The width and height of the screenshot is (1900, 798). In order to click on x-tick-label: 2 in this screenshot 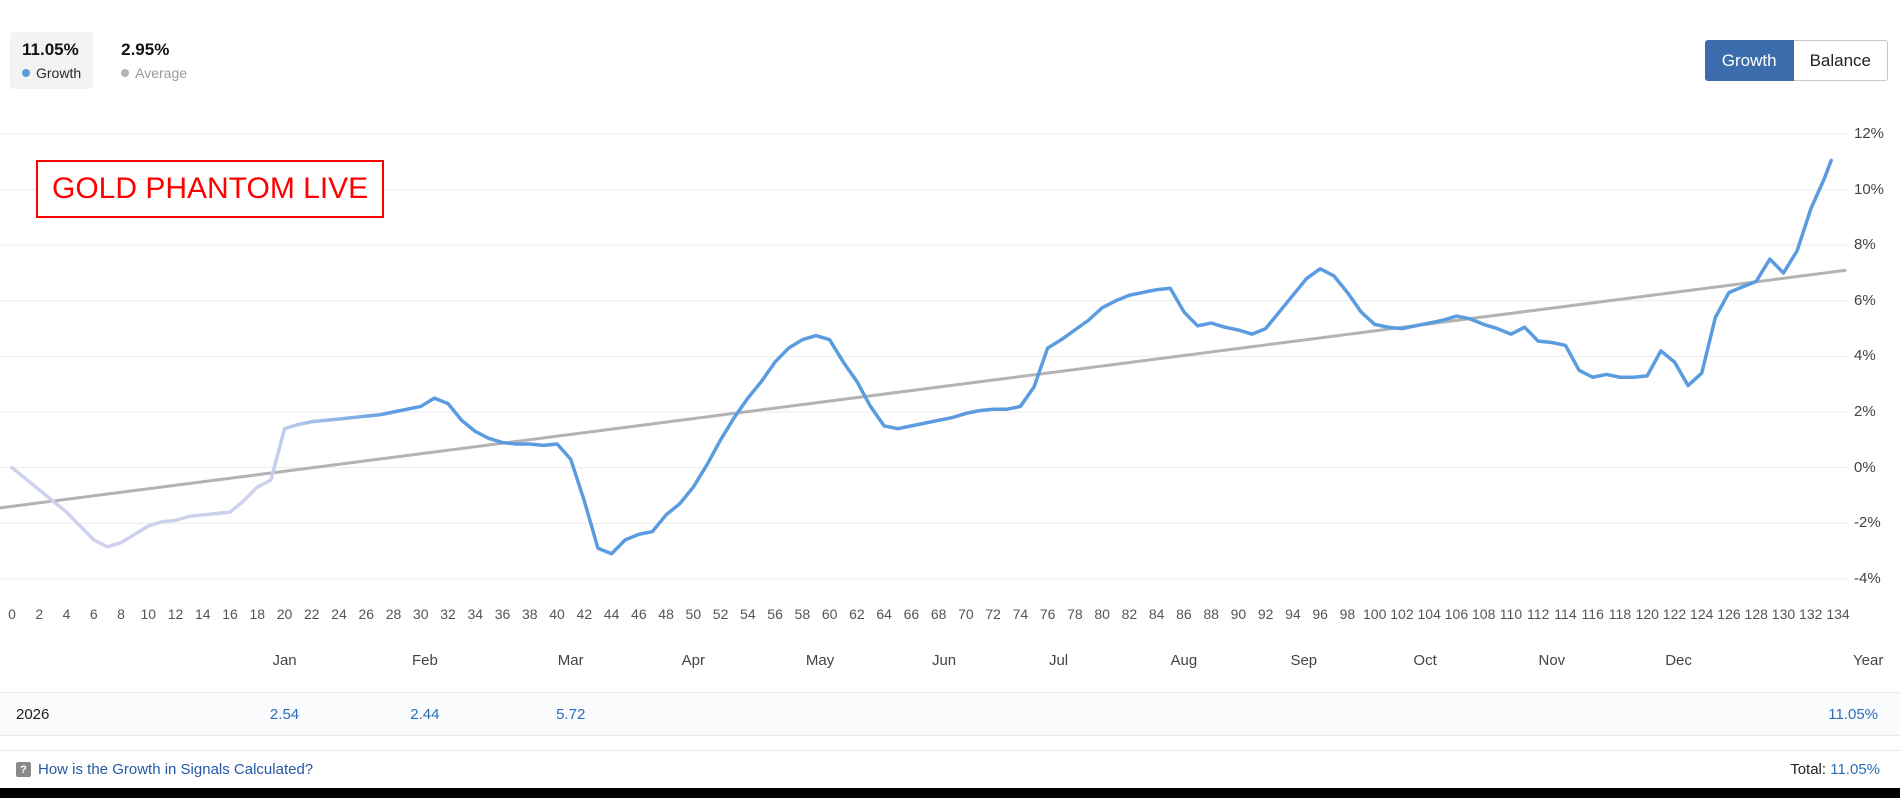, I will do `click(39, 614)`.